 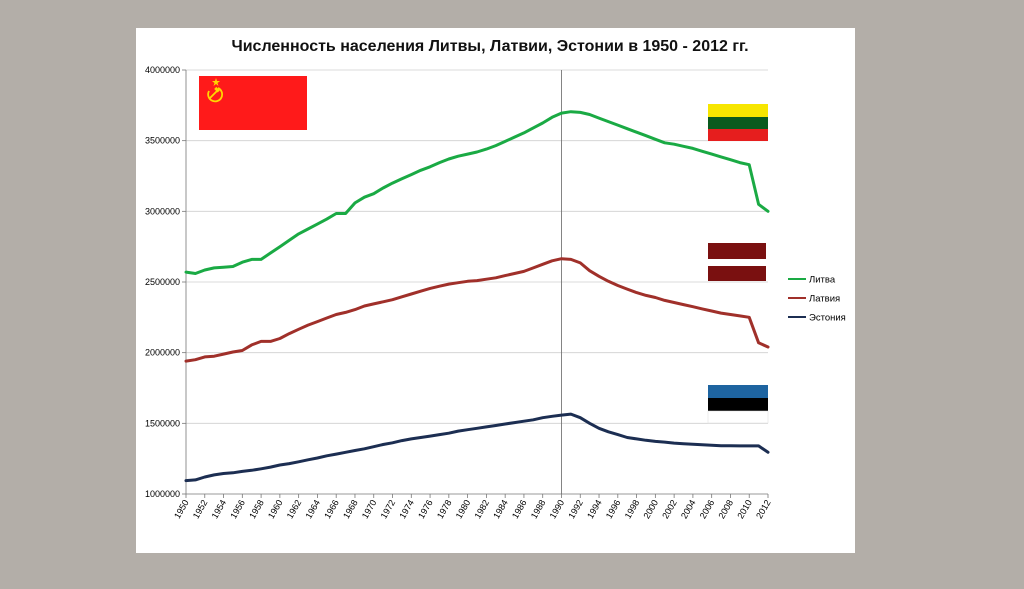 I want to click on hammer-sickle-icon, so click(x=215, y=90).